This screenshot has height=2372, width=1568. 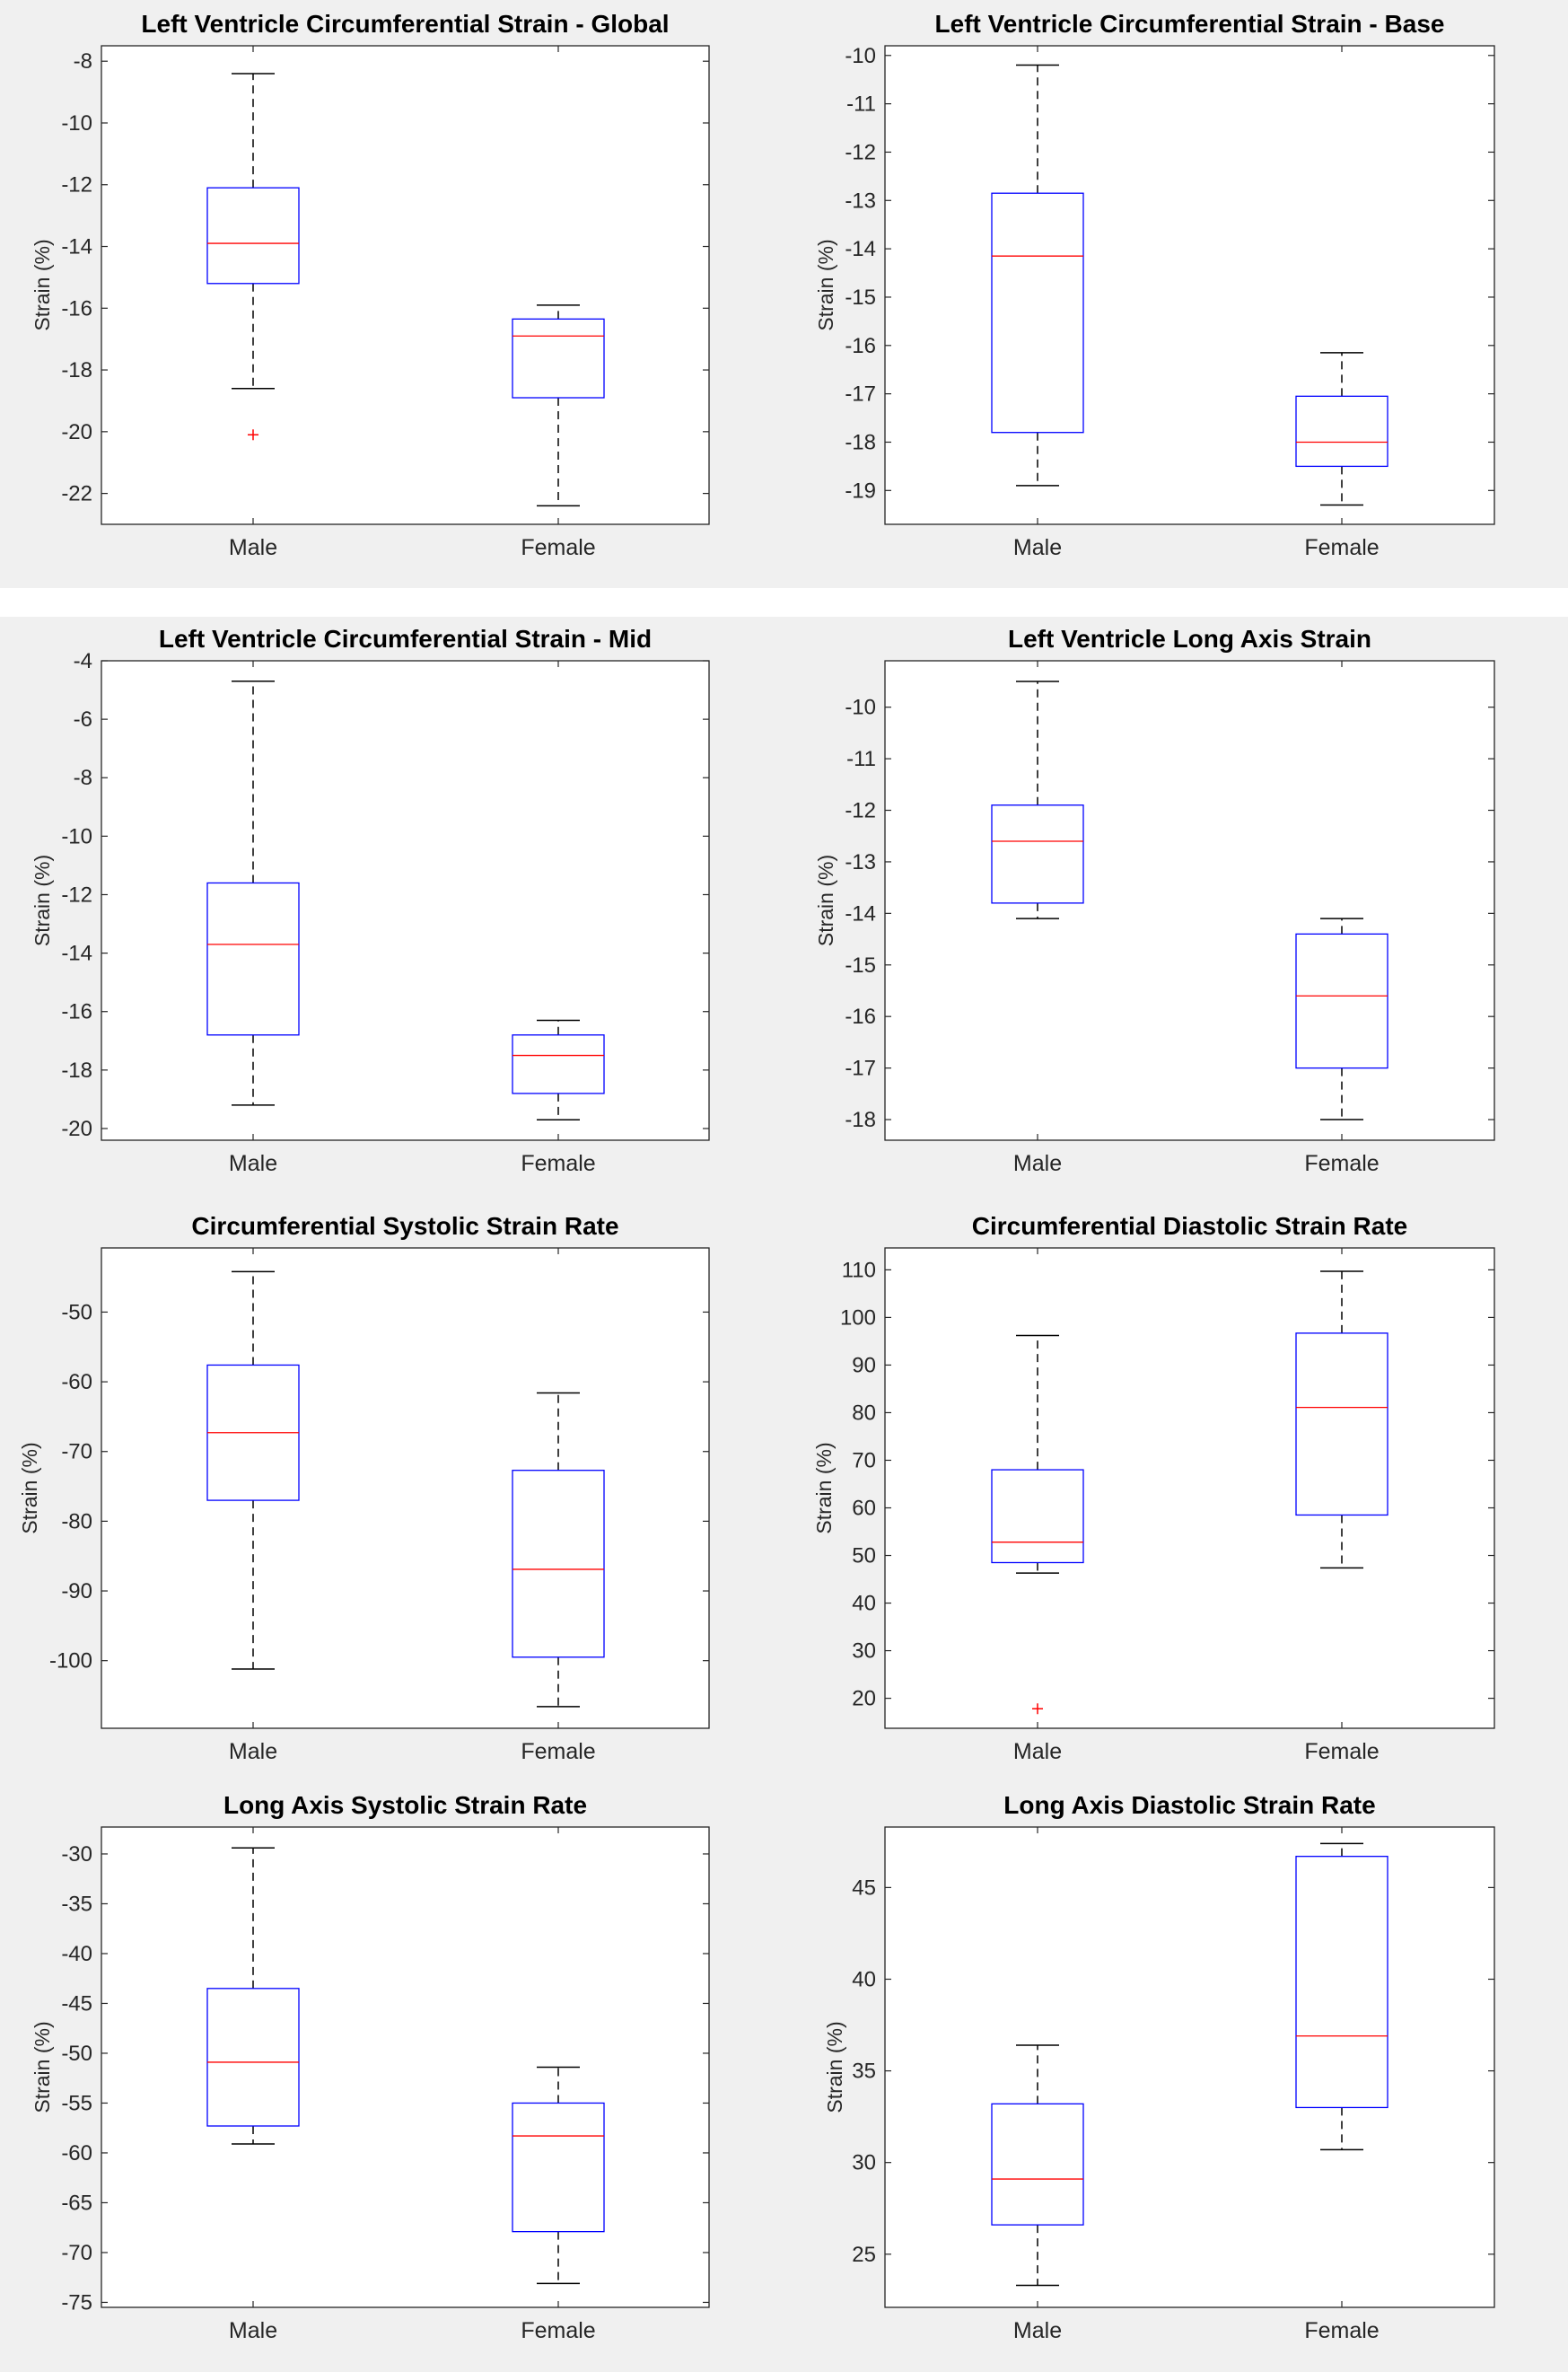 I want to click on y-tick-label: 90, so click(x=864, y=1365).